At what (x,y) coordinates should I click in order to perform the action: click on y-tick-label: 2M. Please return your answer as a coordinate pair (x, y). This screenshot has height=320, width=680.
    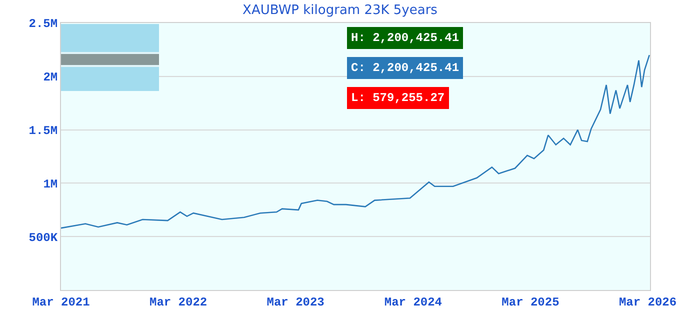
    Looking at the image, I should click on (50, 77).